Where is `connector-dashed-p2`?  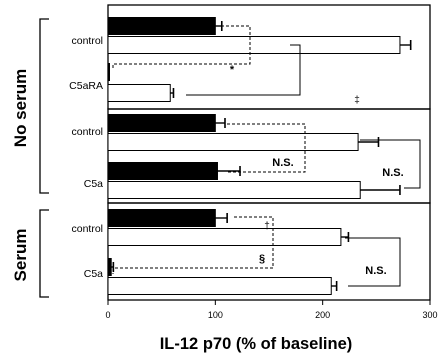
connector-dashed-p2 is located at coordinates (266, 148).